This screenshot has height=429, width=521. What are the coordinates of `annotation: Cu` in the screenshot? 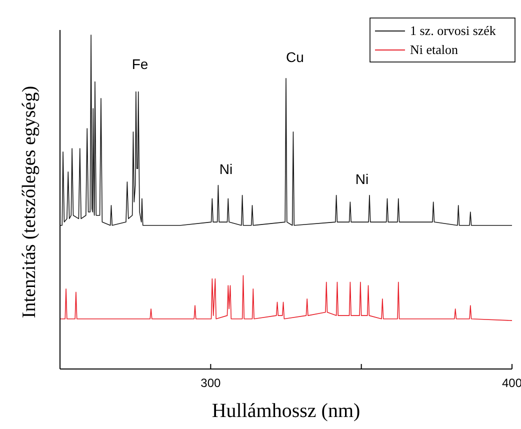 It's located at (295, 57).